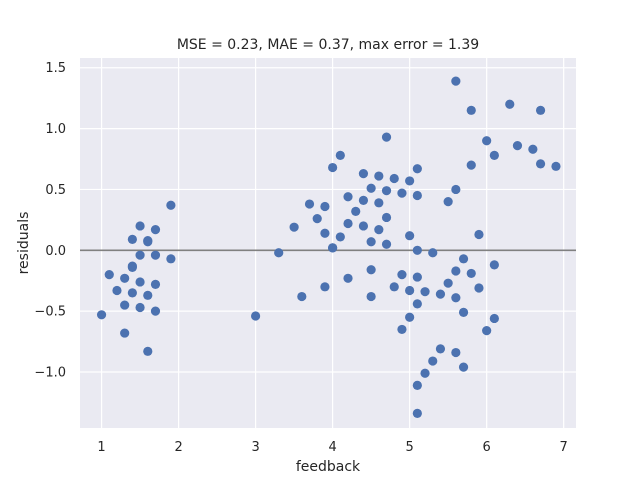 The image size is (640, 480). Describe the element at coordinates (50, 312) in the screenshot. I see `y-tick-label: −0.5` at that location.